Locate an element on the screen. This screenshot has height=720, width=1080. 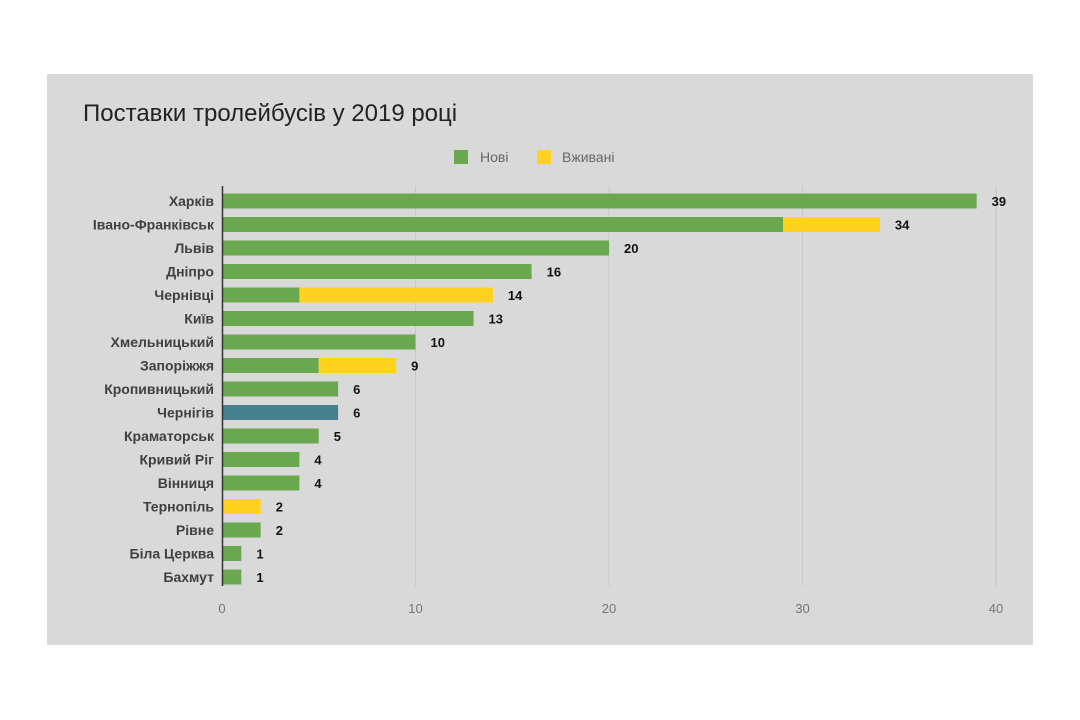
chart-title: Поставки тролейбусів у 2019 році is located at coordinates (270, 113).